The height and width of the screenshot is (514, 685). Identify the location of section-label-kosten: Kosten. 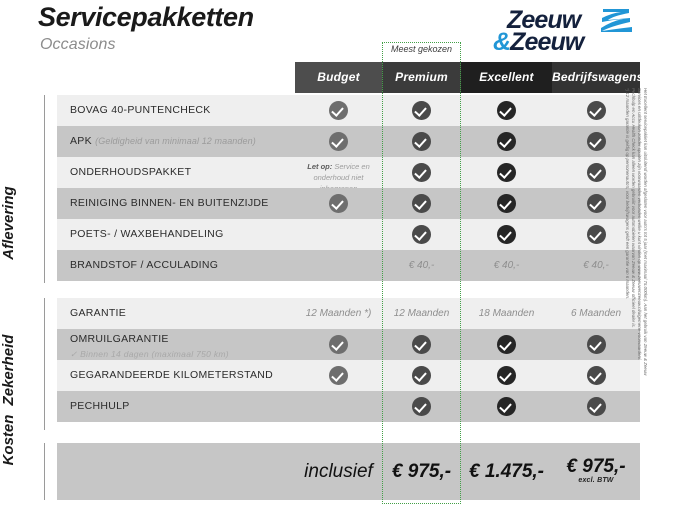
(8, 440).